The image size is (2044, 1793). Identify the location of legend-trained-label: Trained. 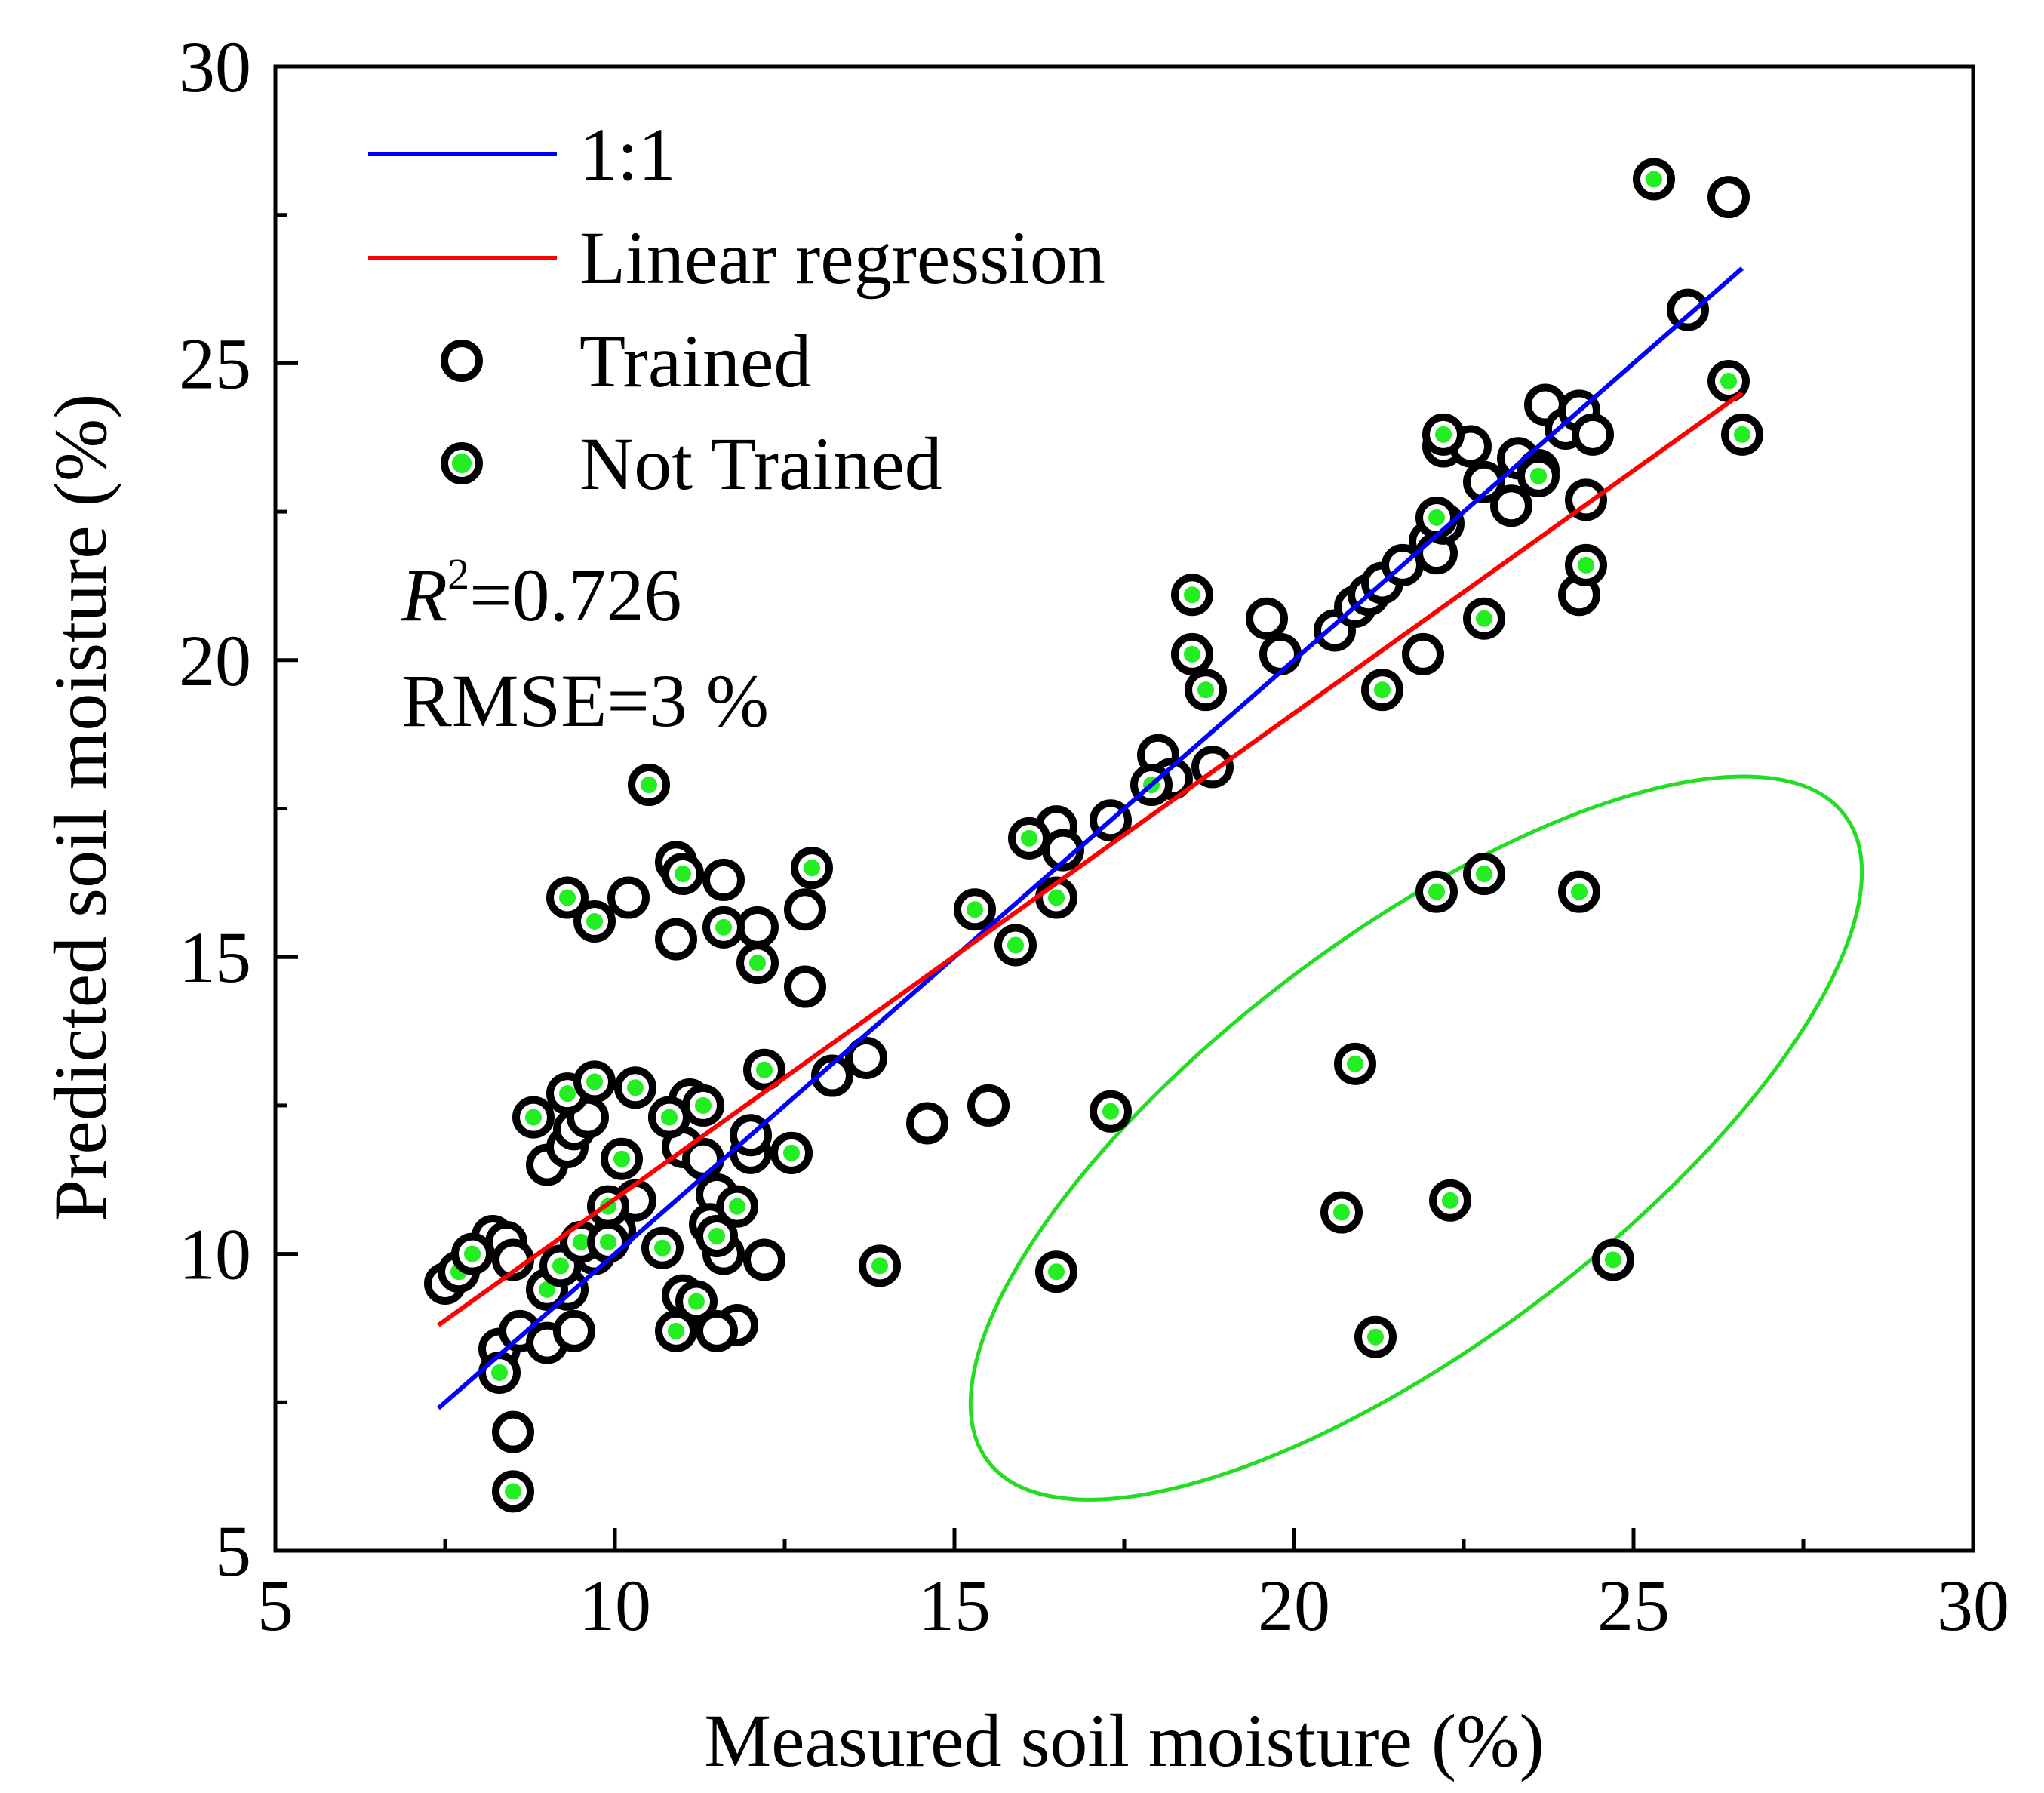
(695, 361).